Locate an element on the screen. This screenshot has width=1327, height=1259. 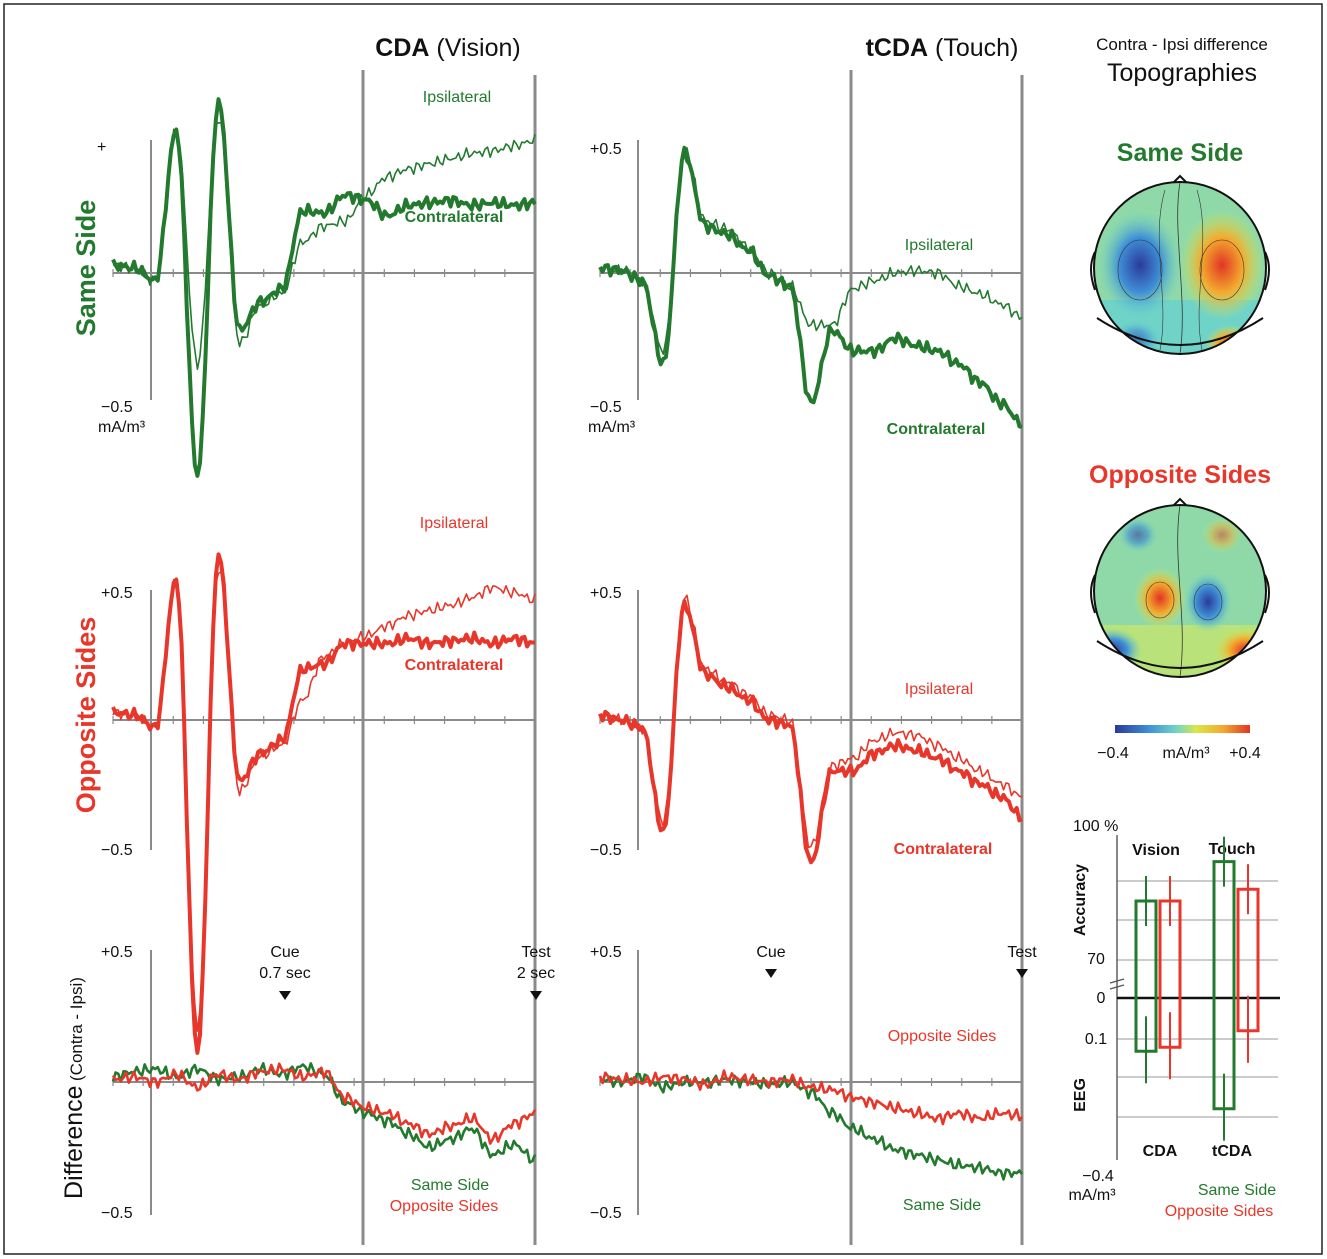
cda-title: CDA (Vision) is located at coordinates (447, 48).